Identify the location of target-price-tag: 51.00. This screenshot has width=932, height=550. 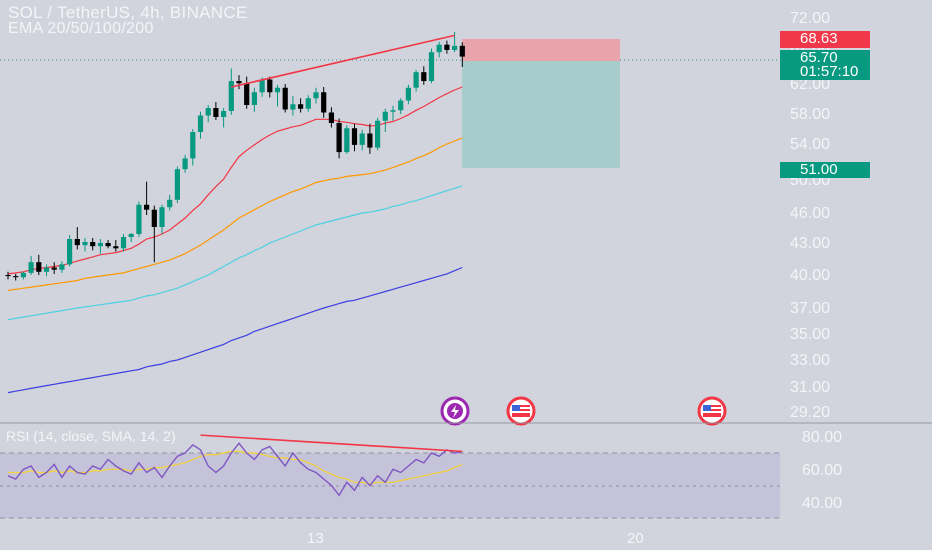
(825, 170).